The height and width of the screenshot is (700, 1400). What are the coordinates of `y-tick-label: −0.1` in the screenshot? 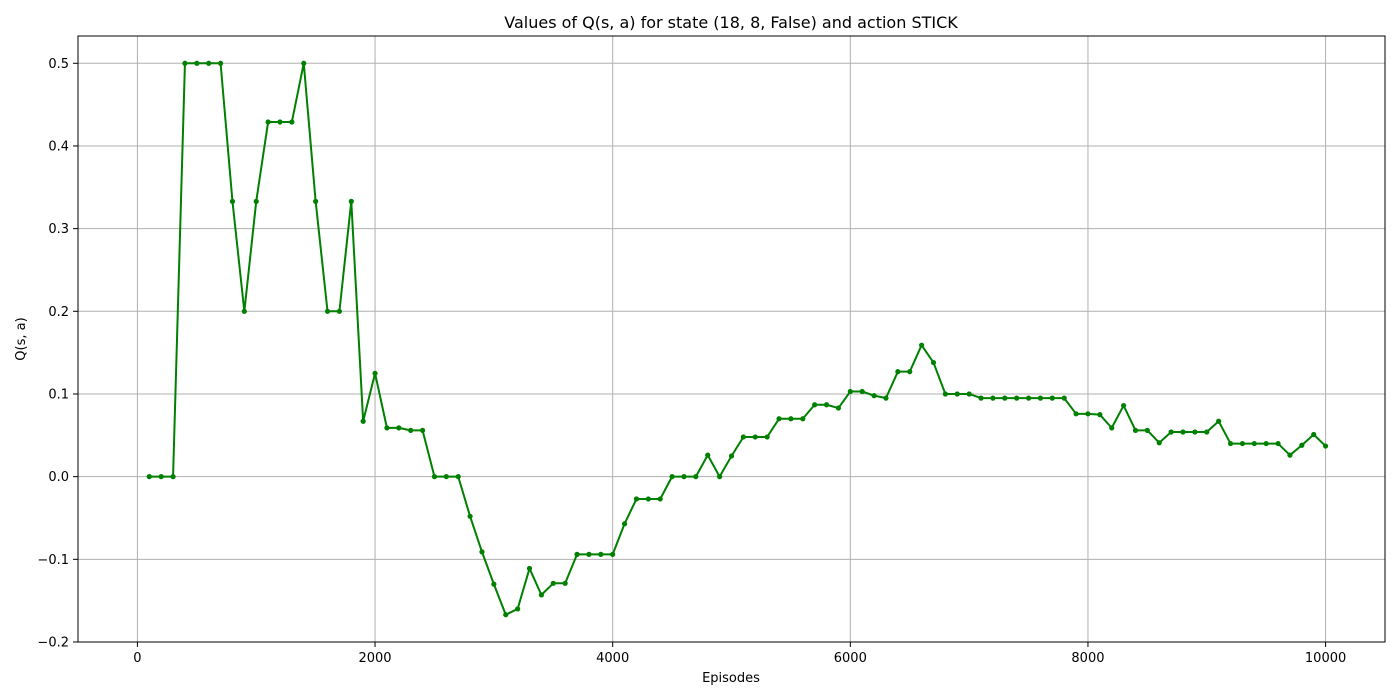 It's located at (53, 560).